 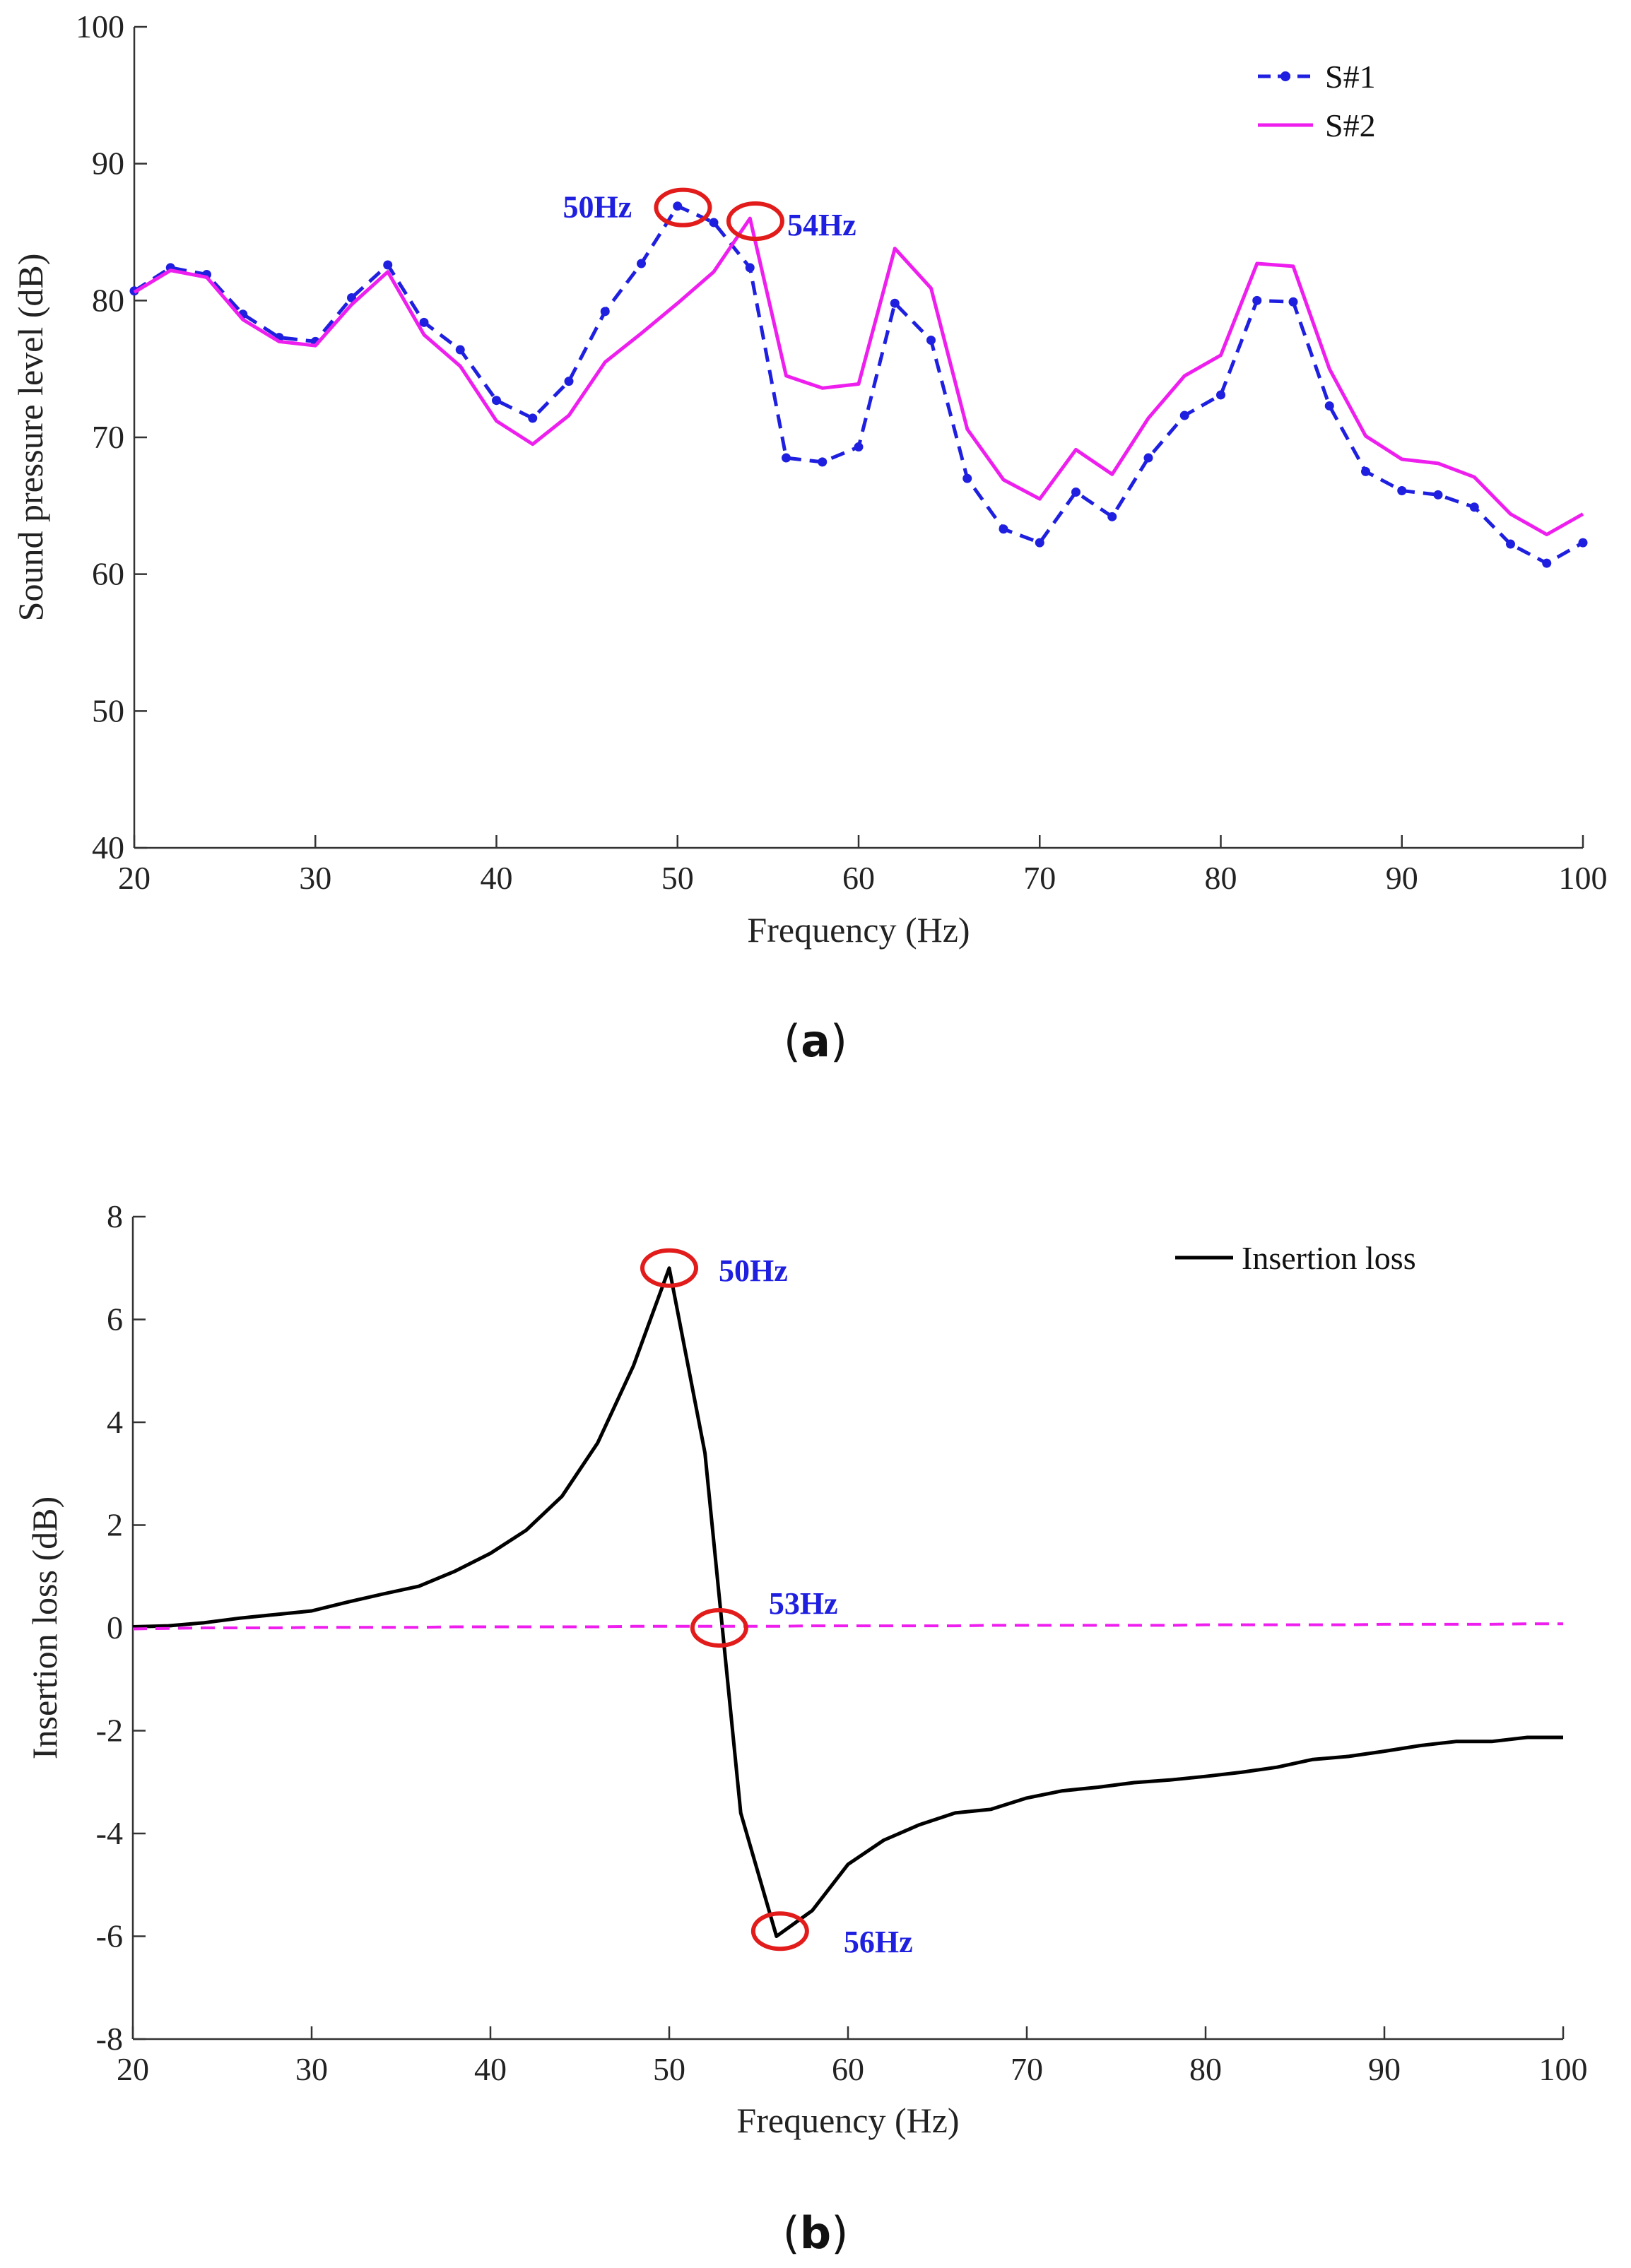 I want to click on y-tick-label: 60, so click(x=108, y=574).